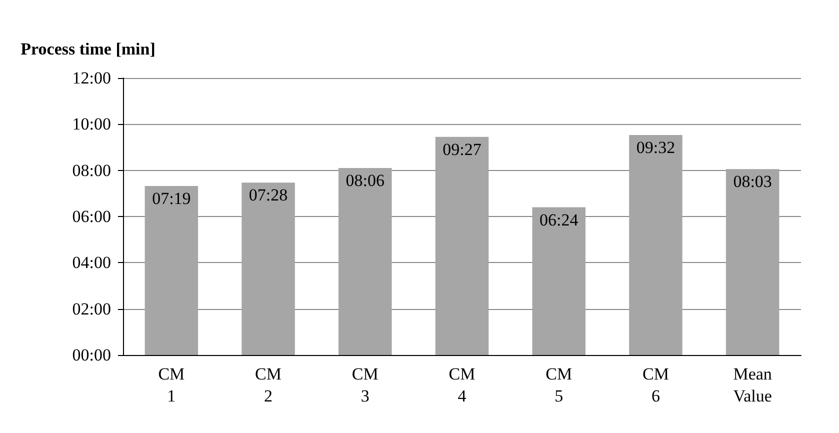  What do you see at coordinates (656, 148) in the screenshot?
I see `data-label: 09:32` at bounding box center [656, 148].